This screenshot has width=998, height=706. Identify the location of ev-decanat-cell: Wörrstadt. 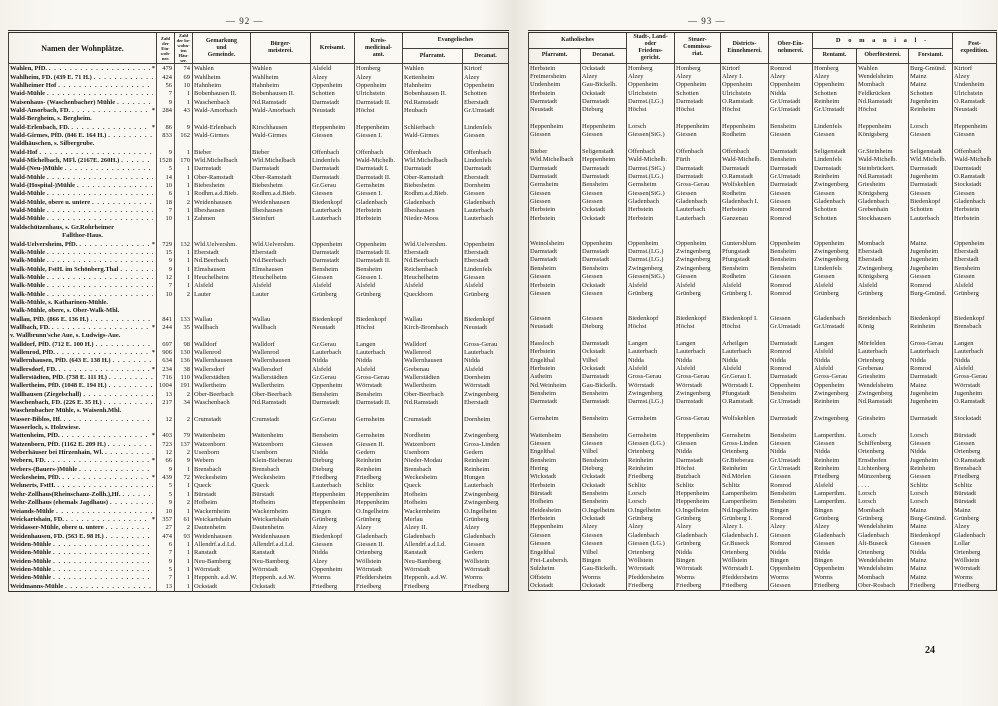
(485, 570).